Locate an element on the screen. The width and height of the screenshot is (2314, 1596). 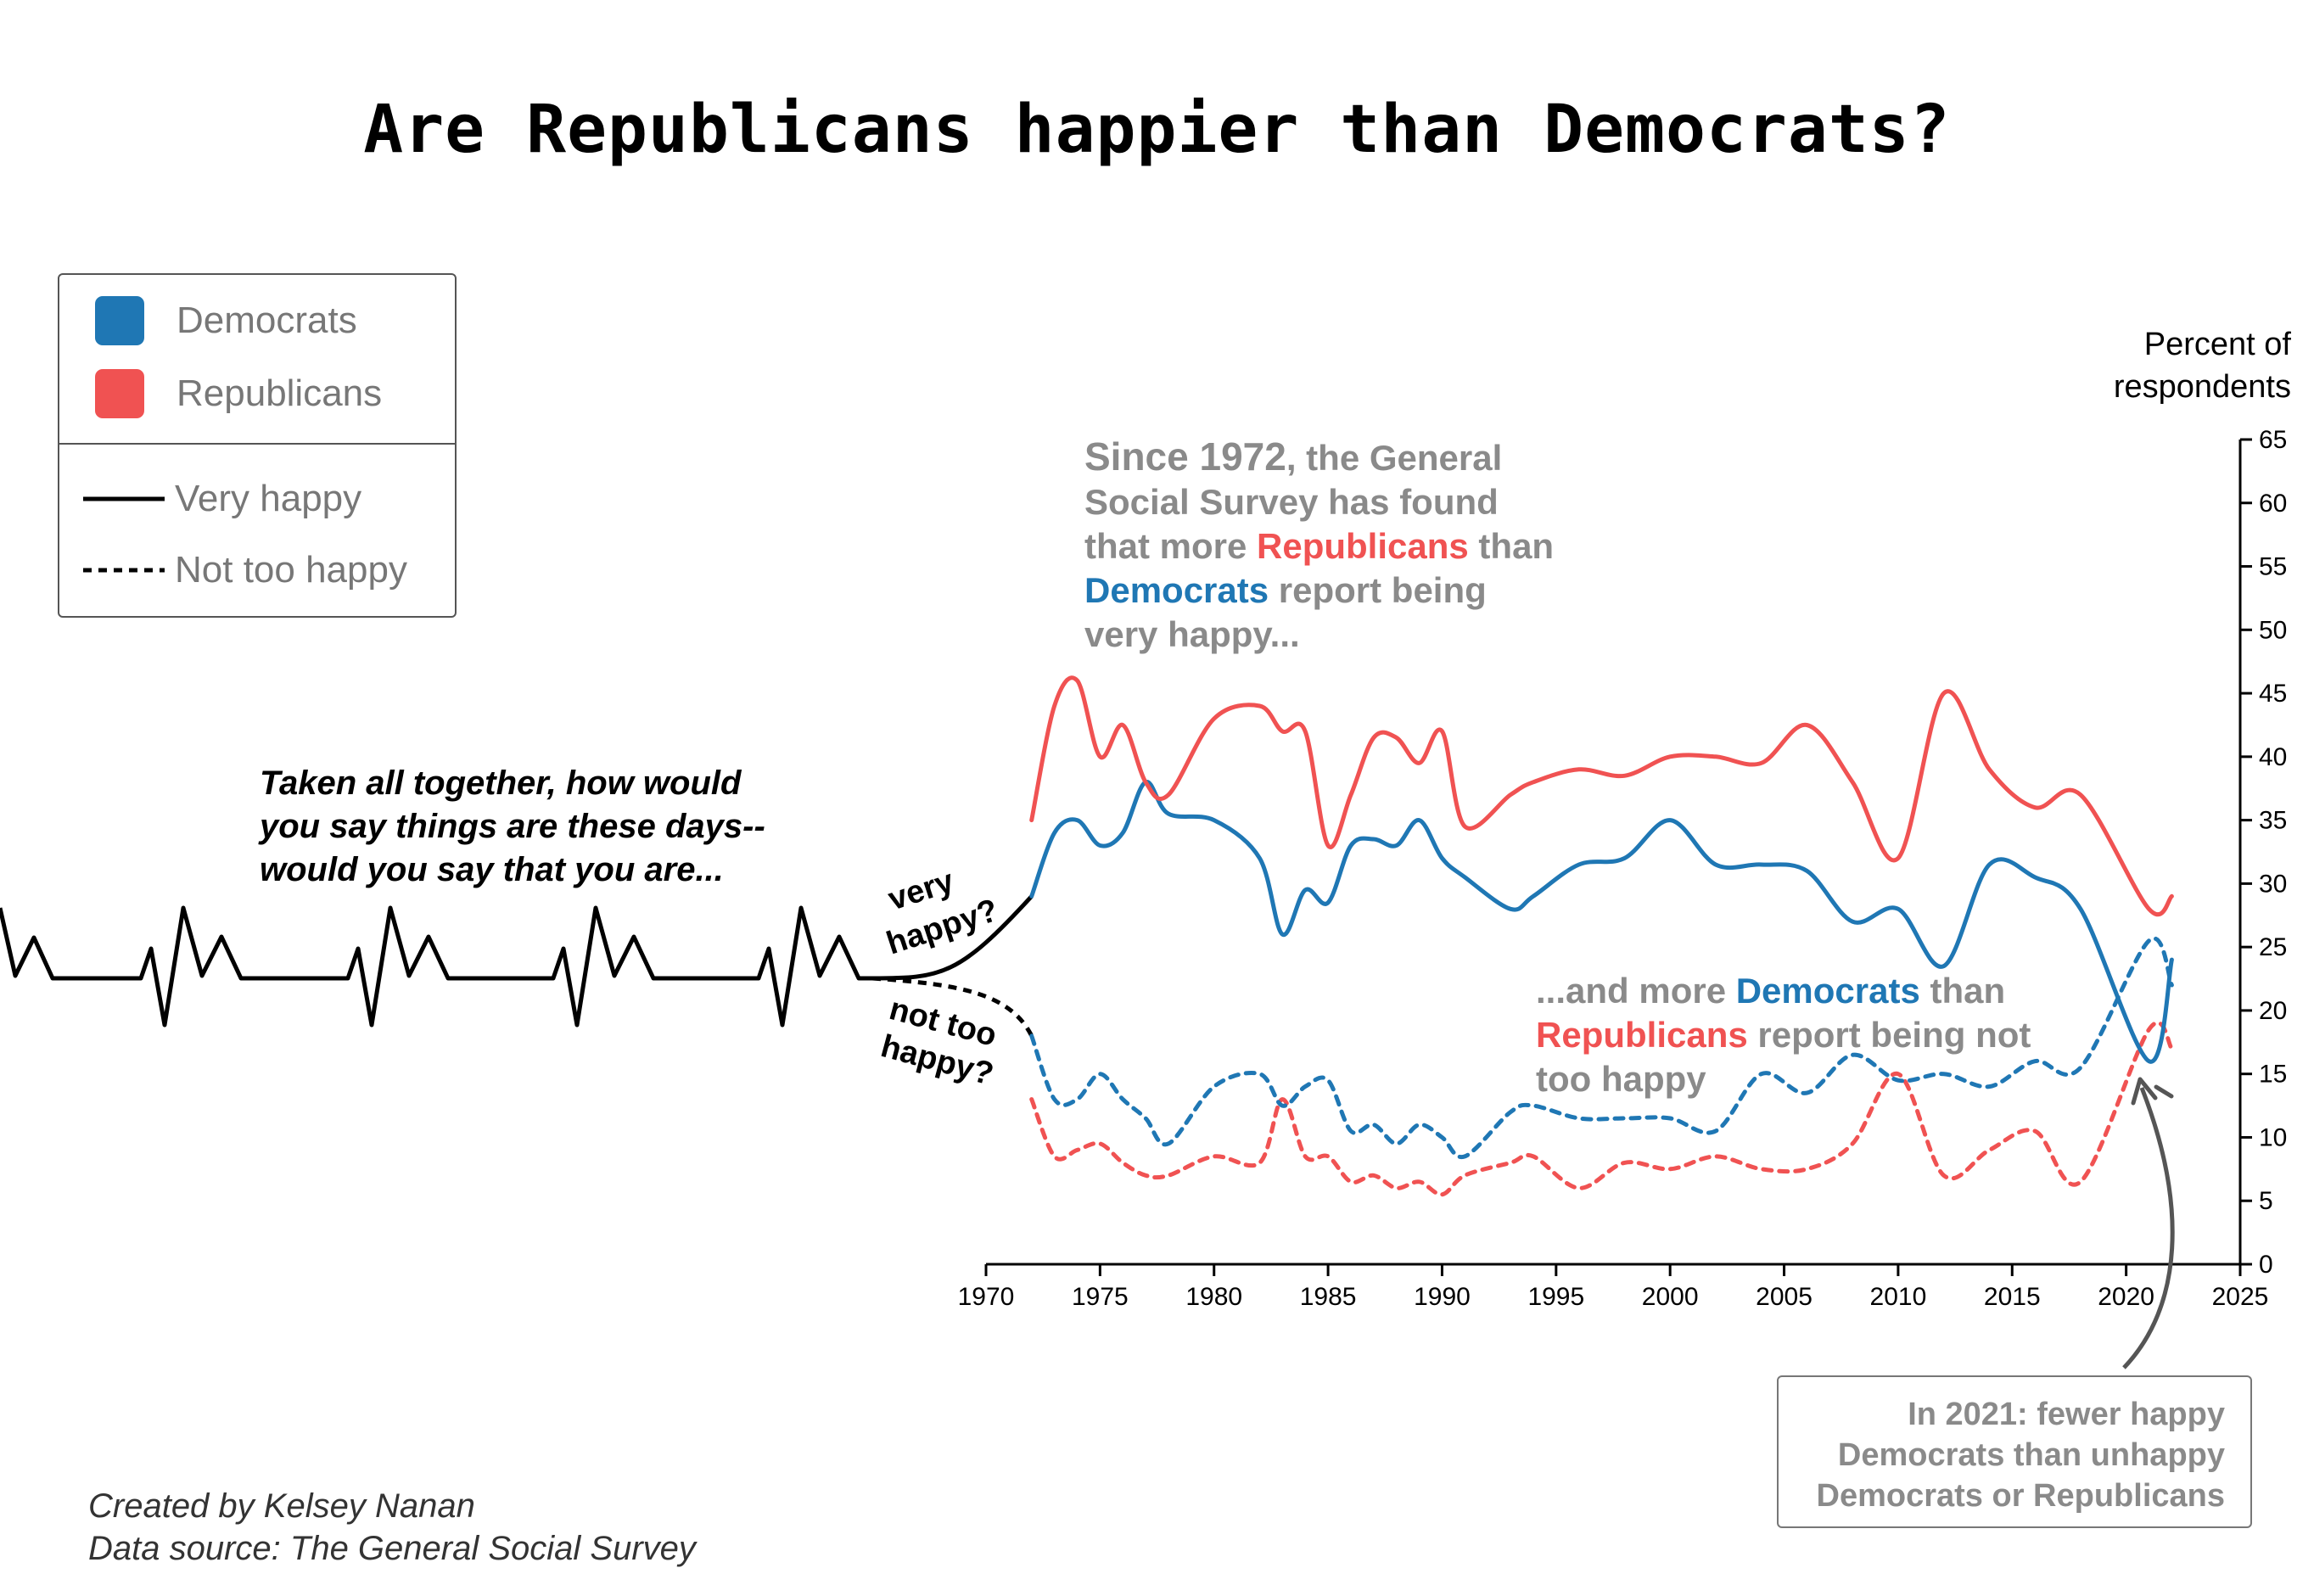
note-bottom-text3: report being not is located at coordinates (1889, 1035).